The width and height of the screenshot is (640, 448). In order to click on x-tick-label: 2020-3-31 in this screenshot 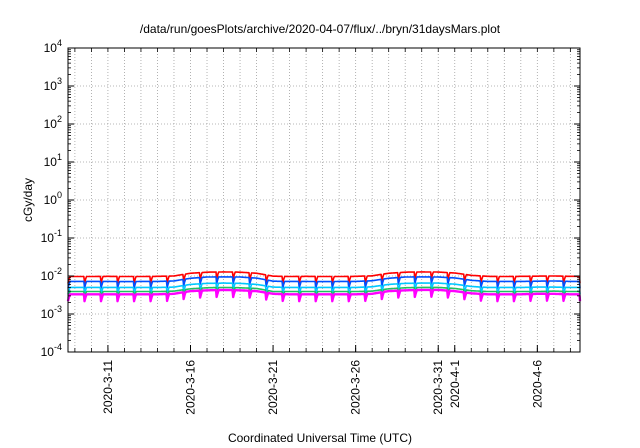, I will do `click(438, 387)`.